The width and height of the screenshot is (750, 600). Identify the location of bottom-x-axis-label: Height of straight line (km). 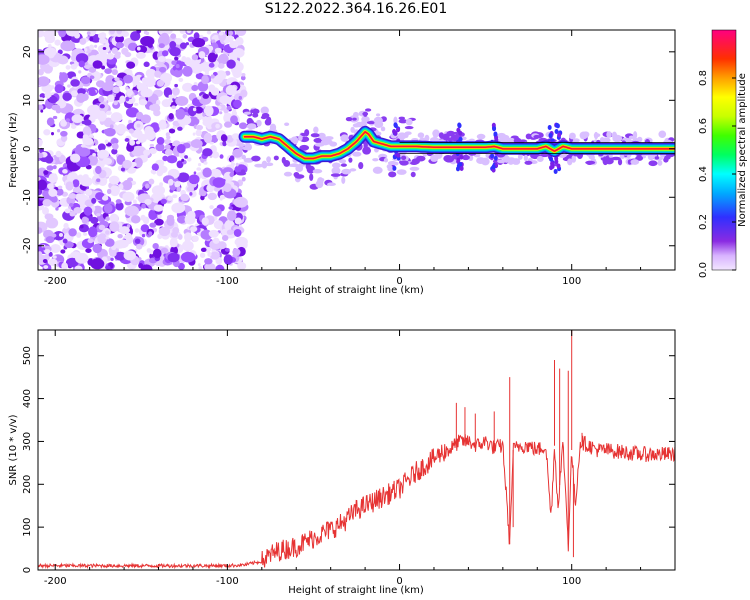
(356, 590).